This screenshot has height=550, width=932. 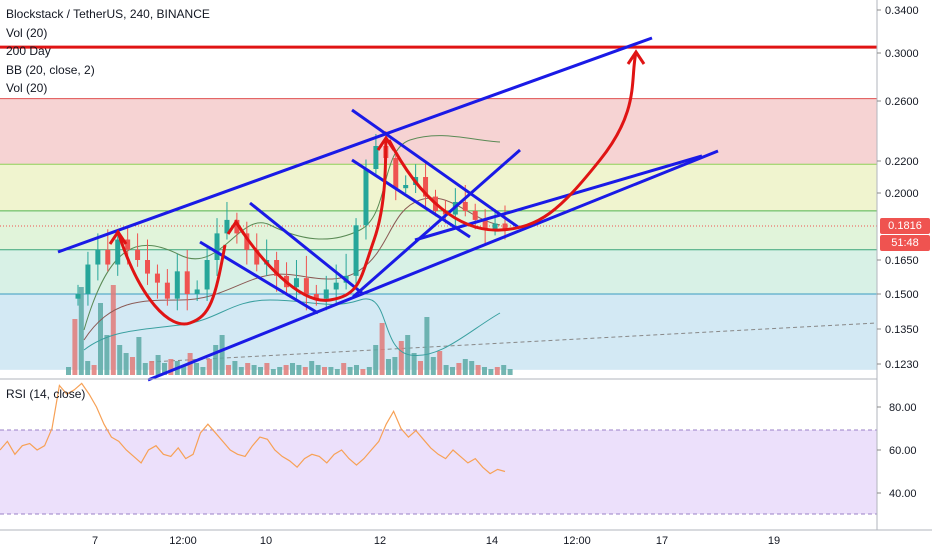 What do you see at coordinates (903, 494) in the screenshot?
I see `rsi-tick-label: 40.00` at bounding box center [903, 494].